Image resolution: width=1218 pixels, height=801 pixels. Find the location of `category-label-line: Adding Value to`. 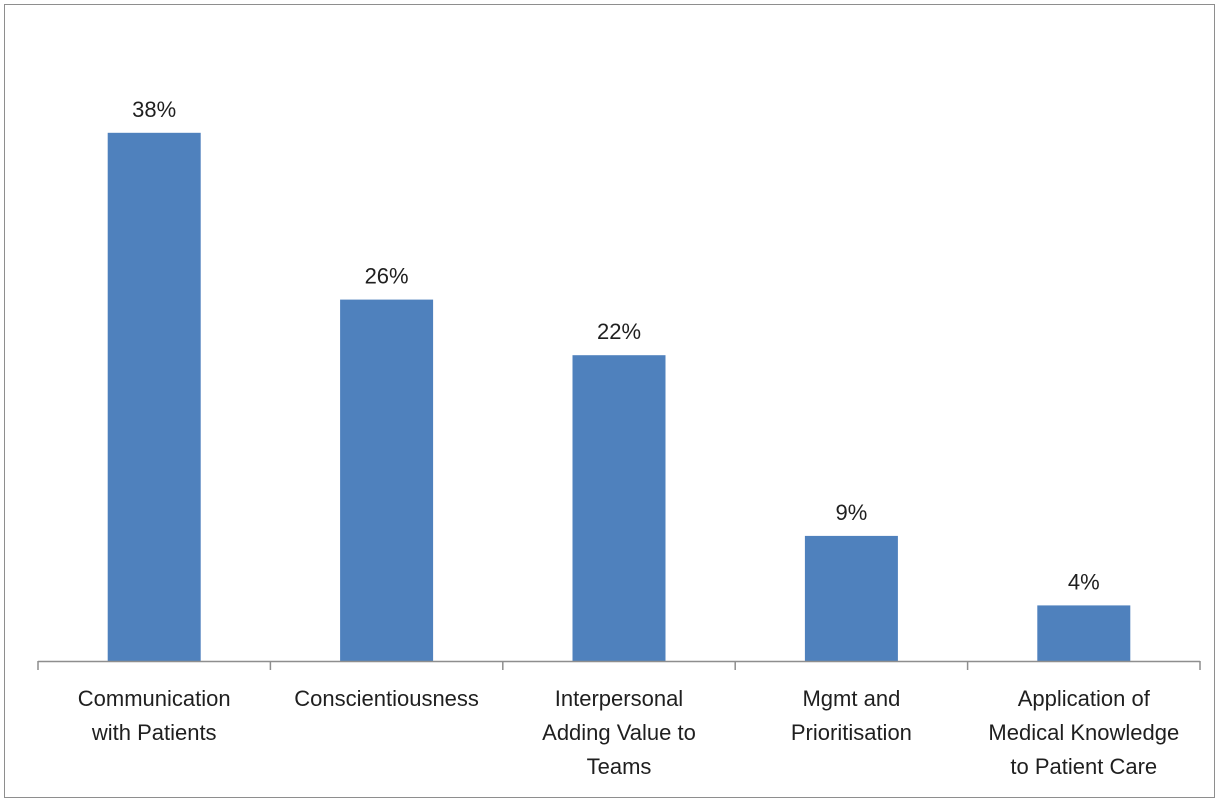

category-label-line: Adding Value to is located at coordinates (619, 732).